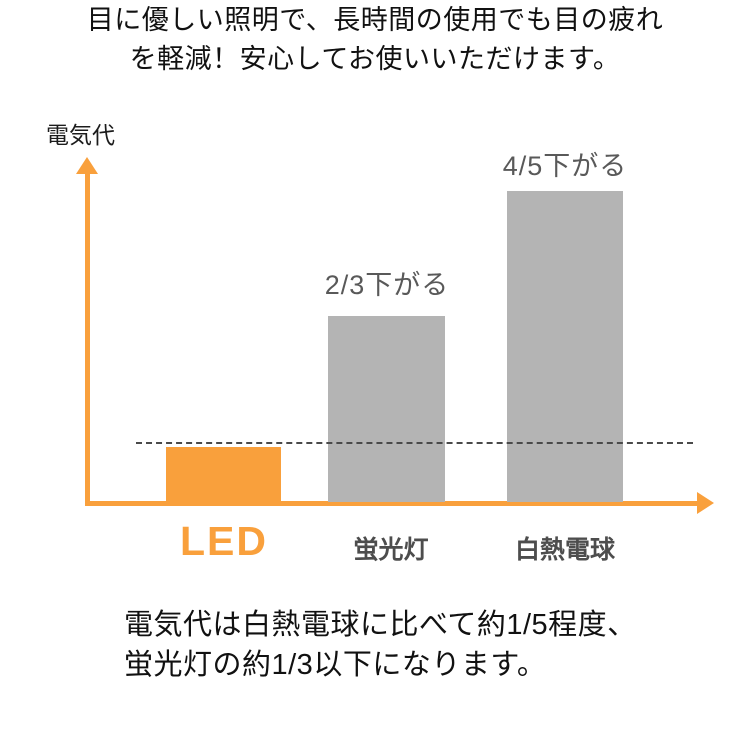 The width and height of the screenshot is (750, 750). I want to click on footer-line2: 蛍光灯の約1/3以下になります。, so click(335, 665).